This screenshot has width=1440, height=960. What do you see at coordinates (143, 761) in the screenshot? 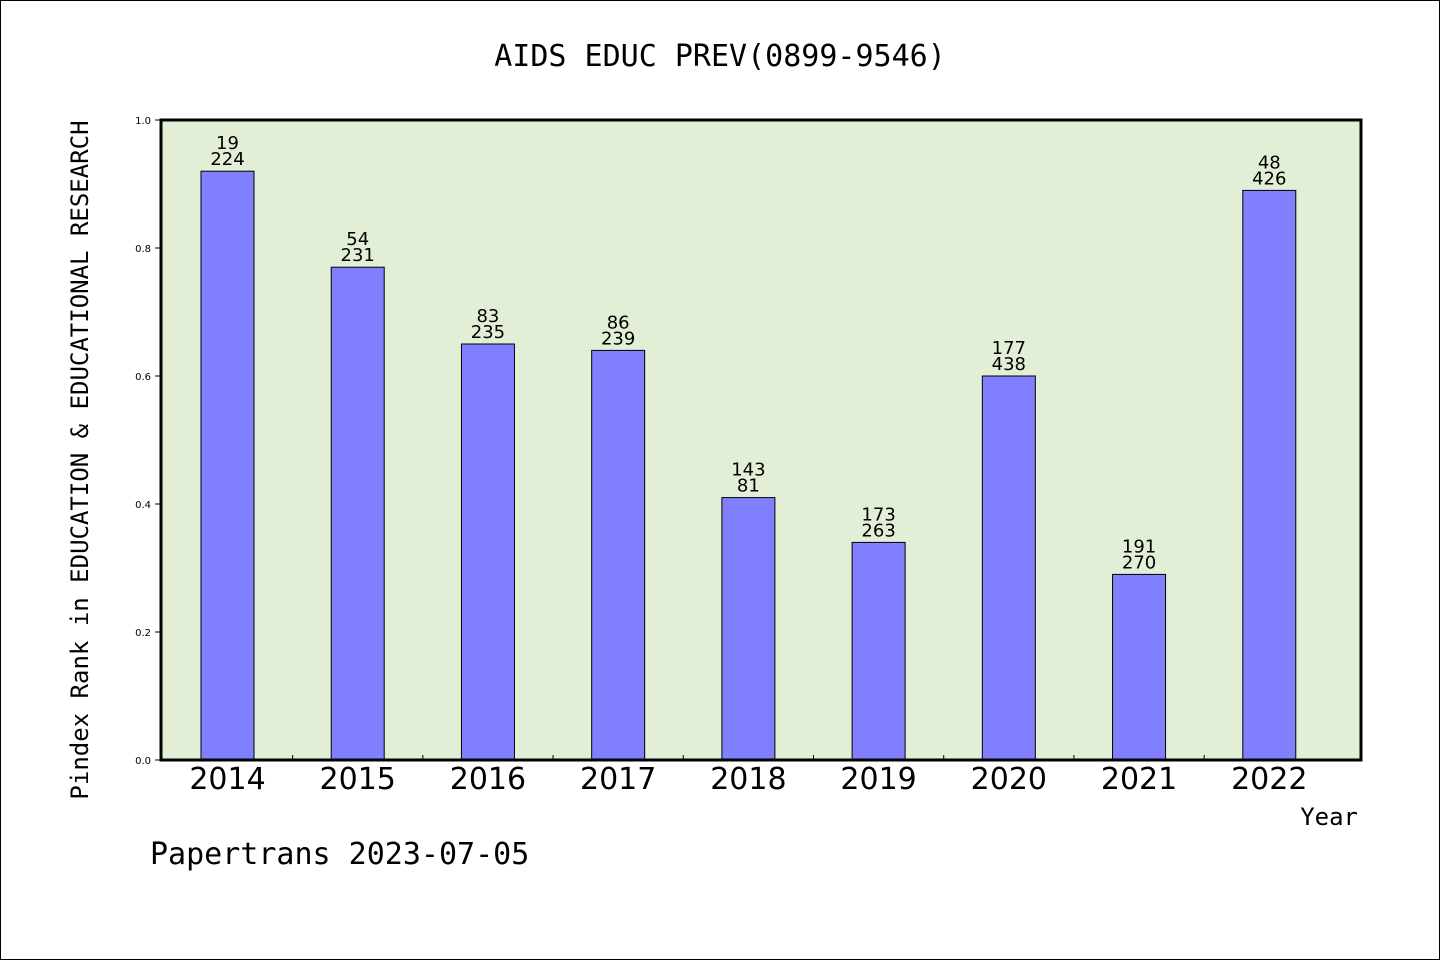
I see `y-tick-label: 0.0` at bounding box center [143, 761].